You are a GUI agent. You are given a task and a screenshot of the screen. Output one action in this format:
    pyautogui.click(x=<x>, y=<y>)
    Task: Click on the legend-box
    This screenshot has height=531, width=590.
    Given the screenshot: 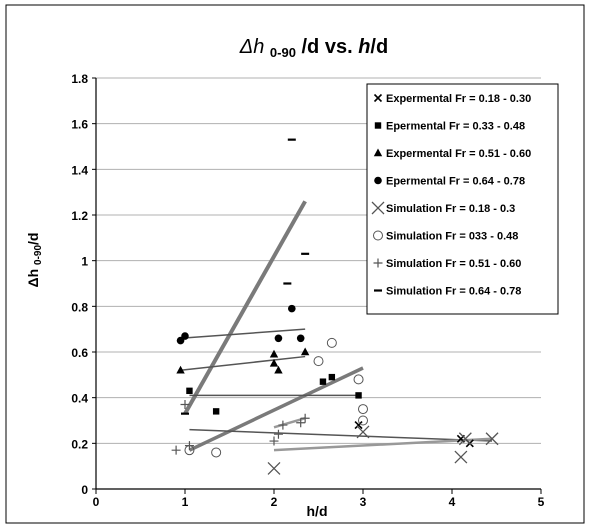 What is the action you would take?
    pyautogui.click(x=462, y=199)
    